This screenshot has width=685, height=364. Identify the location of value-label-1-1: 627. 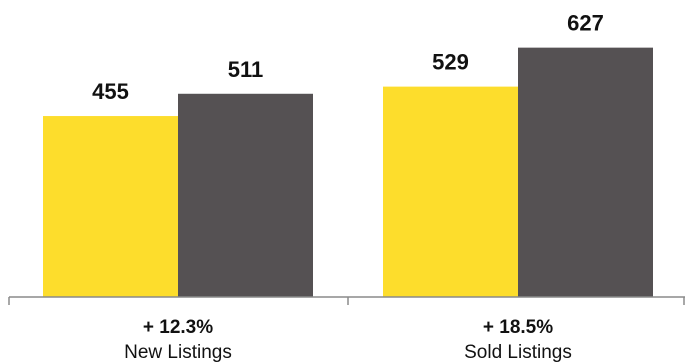
(585, 23).